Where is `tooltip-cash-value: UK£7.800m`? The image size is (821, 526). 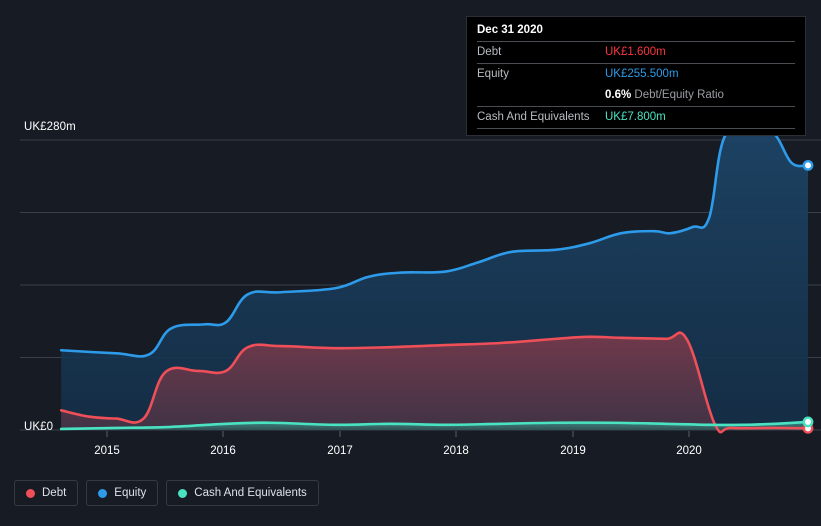
tooltip-cash-value: UK£7.800m is located at coordinates (635, 117).